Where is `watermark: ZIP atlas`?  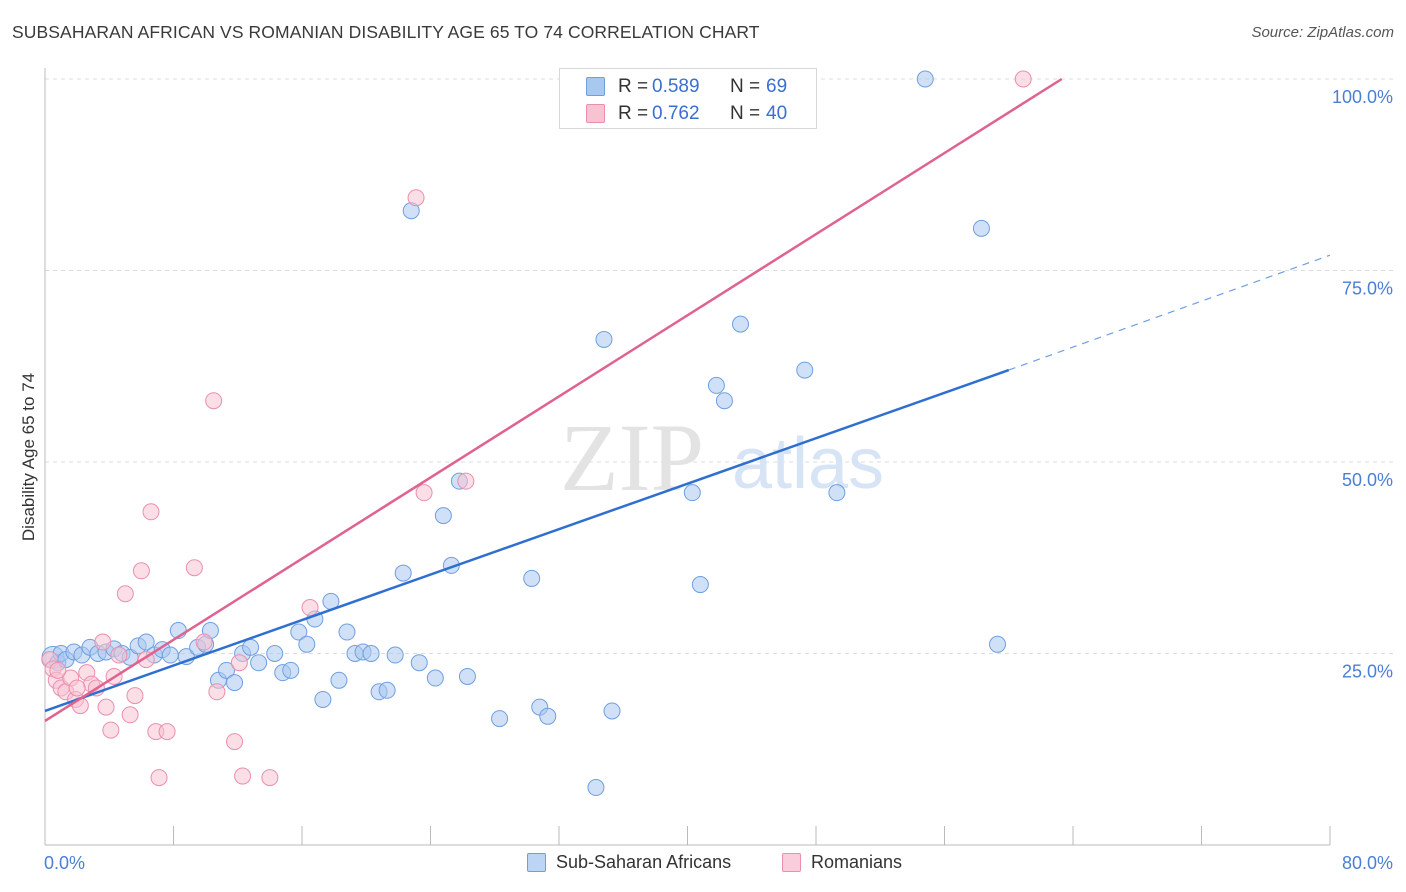
watermark: ZIP atlas is located at coordinates (722, 457).